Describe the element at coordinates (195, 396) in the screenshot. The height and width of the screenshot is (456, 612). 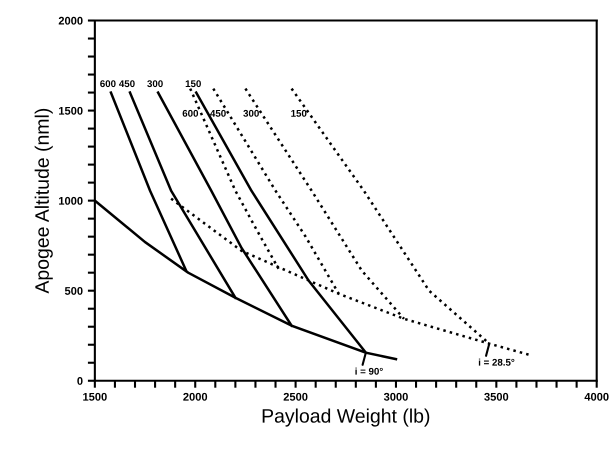
I see `x-tick-label: 2000` at that location.